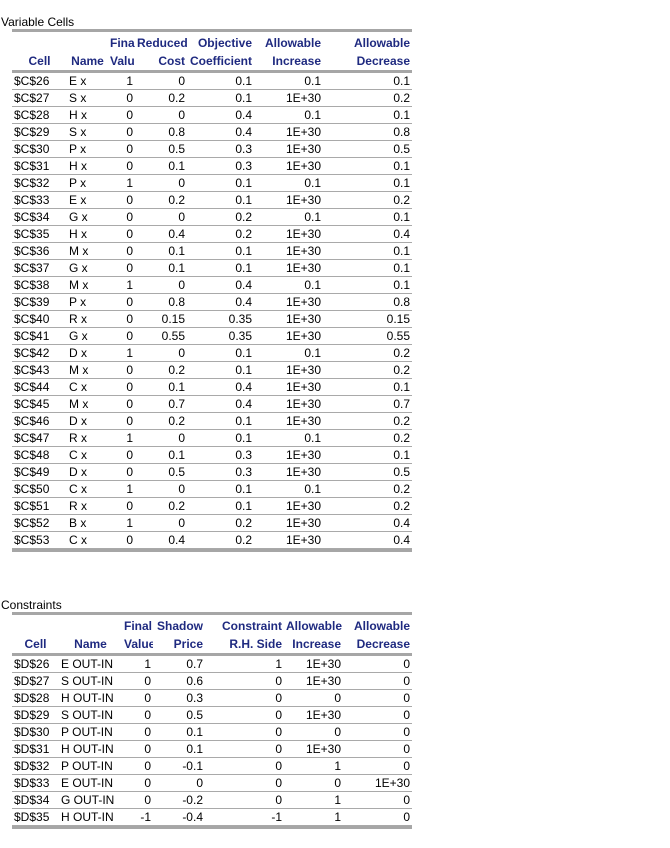 The width and height of the screenshot is (670, 848). Describe the element at coordinates (381, 626) in the screenshot. I see `ct-h1-dec: Allowable` at that location.